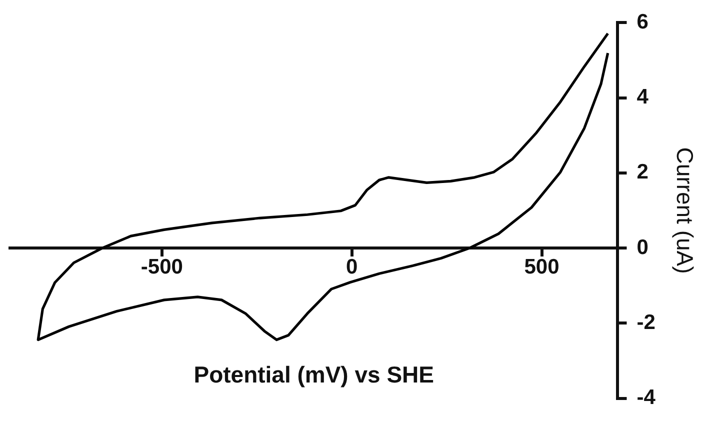 The height and width of the screenshot is (421, 709). What do you see at coordinates (642, 97) in the screenshot?
I see `y-tick-label: 4` at bounding box center [642, 97].